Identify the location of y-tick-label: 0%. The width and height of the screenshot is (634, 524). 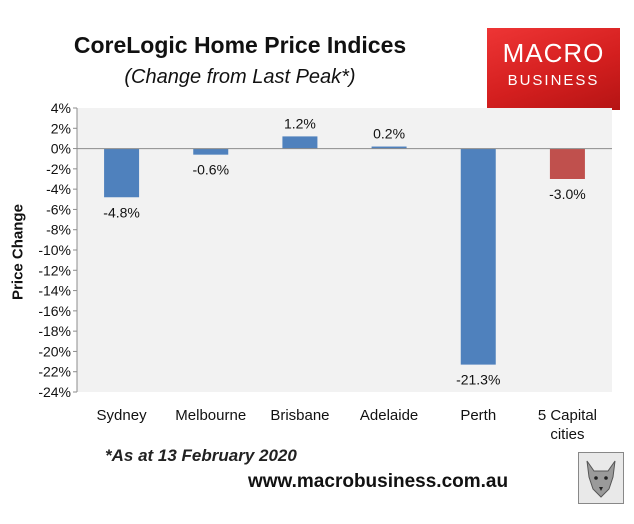
(61, 149).